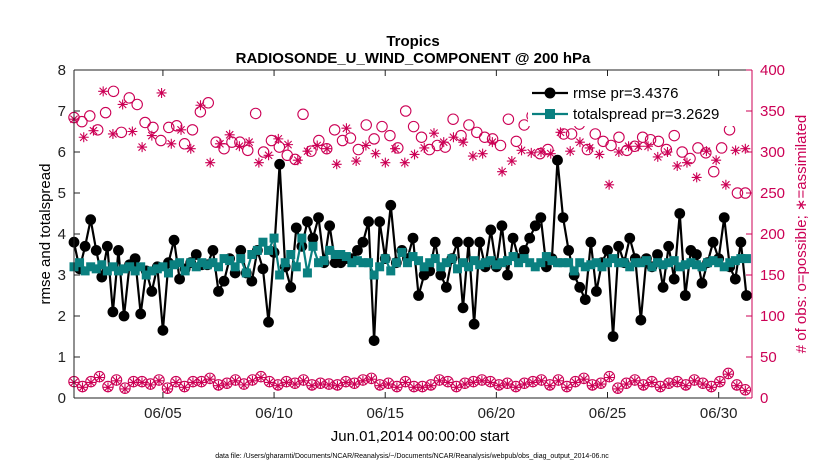  Describe the element at coordinates (550, 93) in the screenshot. I see `legend-rmse-marker` at that location.